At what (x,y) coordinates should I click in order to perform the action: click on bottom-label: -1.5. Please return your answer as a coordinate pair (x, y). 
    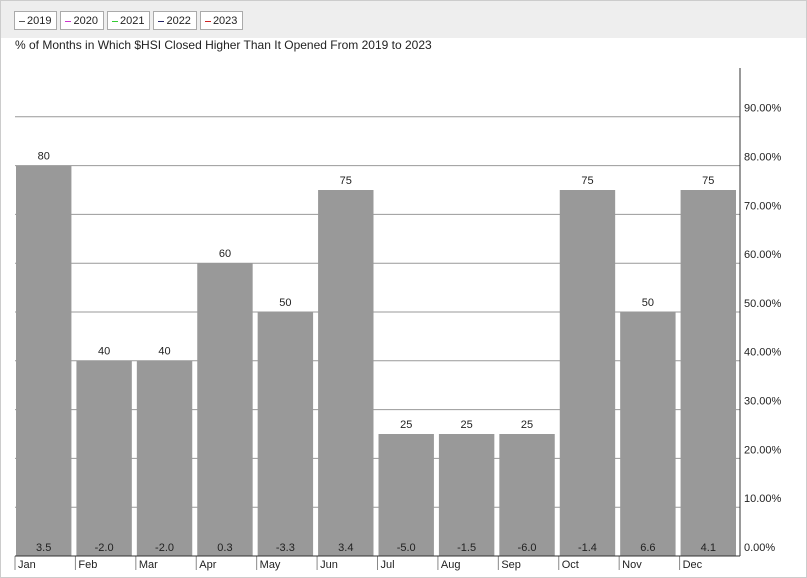
    Looking at the image, I should click on (466, 548).